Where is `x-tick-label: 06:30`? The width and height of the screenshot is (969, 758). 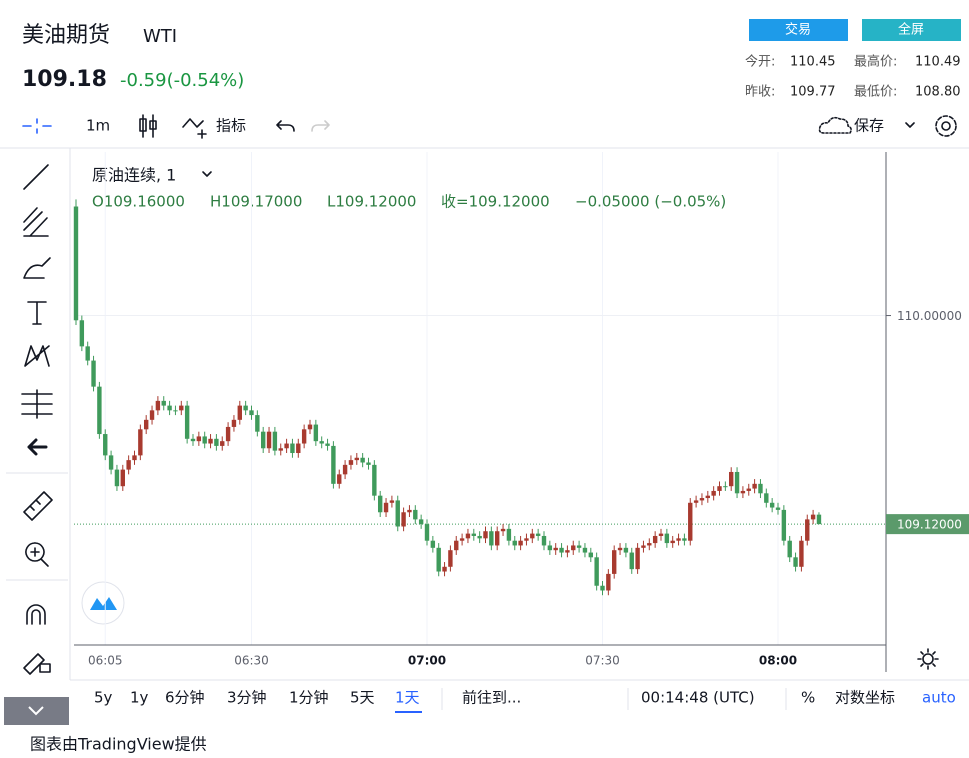 x-tick-label: 06:30 is located at coordinates (251, 661).